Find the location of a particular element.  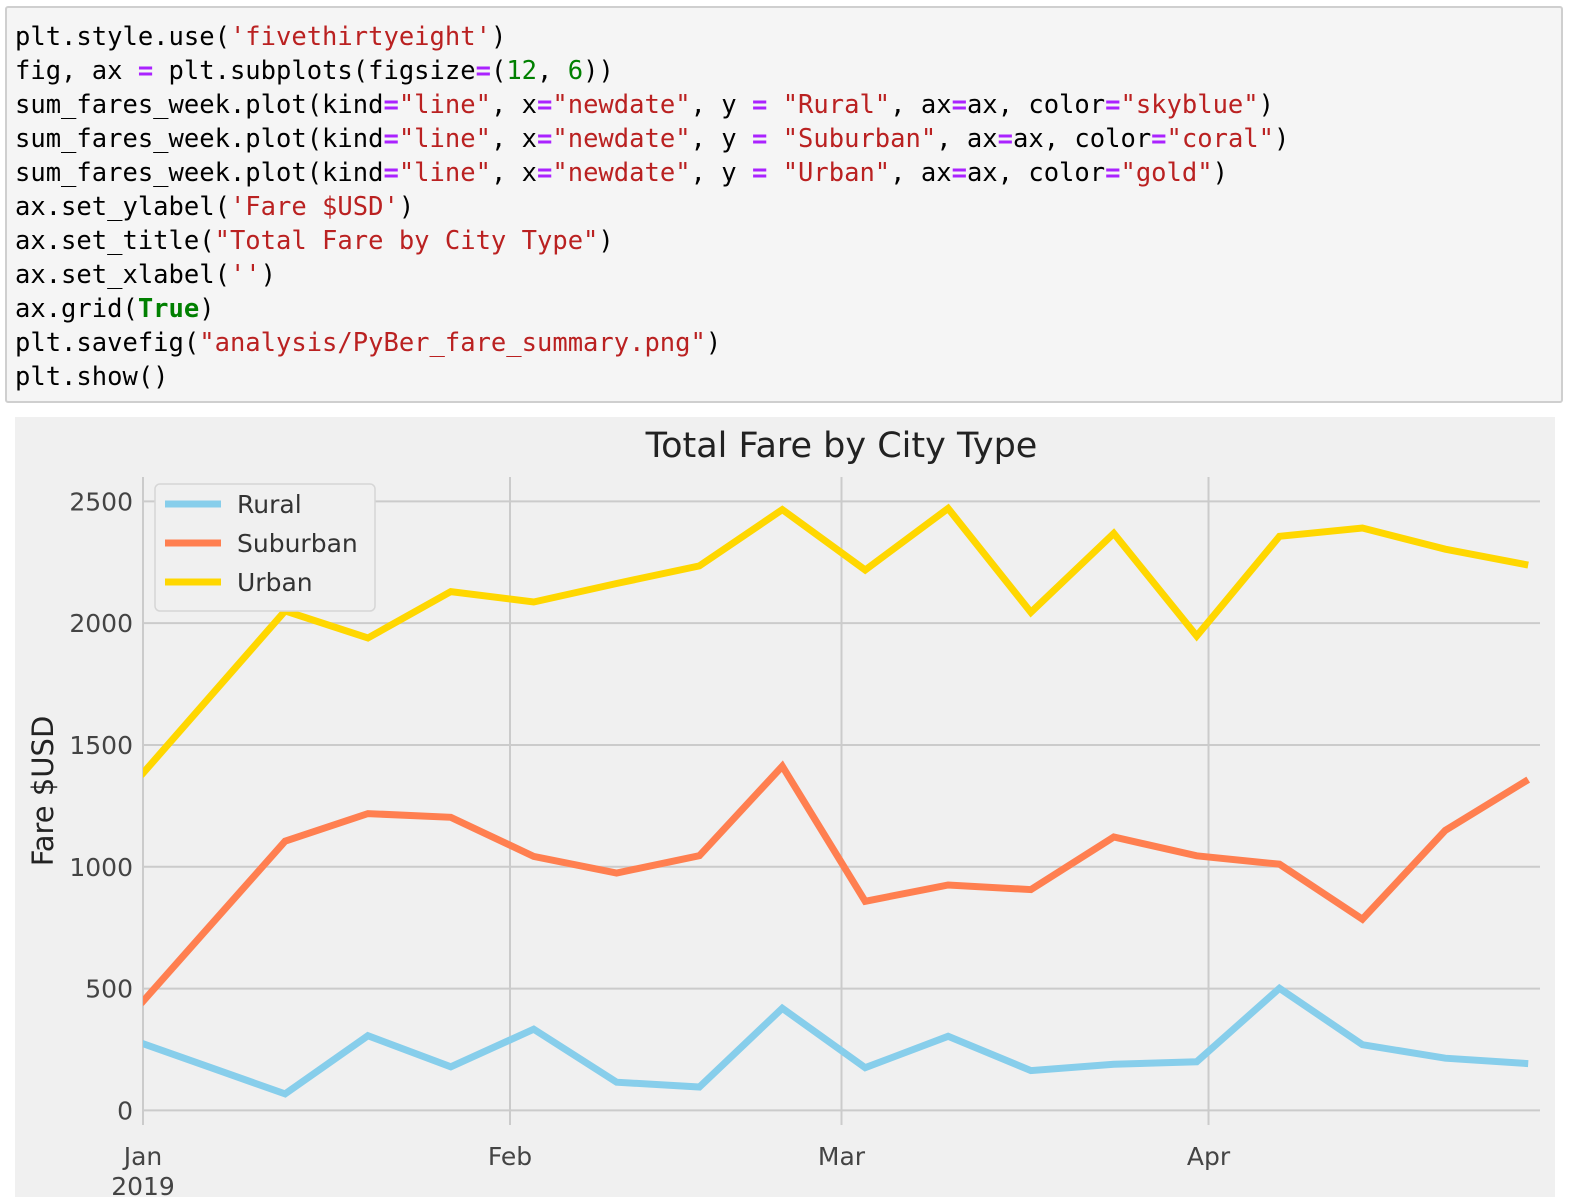

code-token: ax.set_xlabel( is located at coordinates (122, 275).